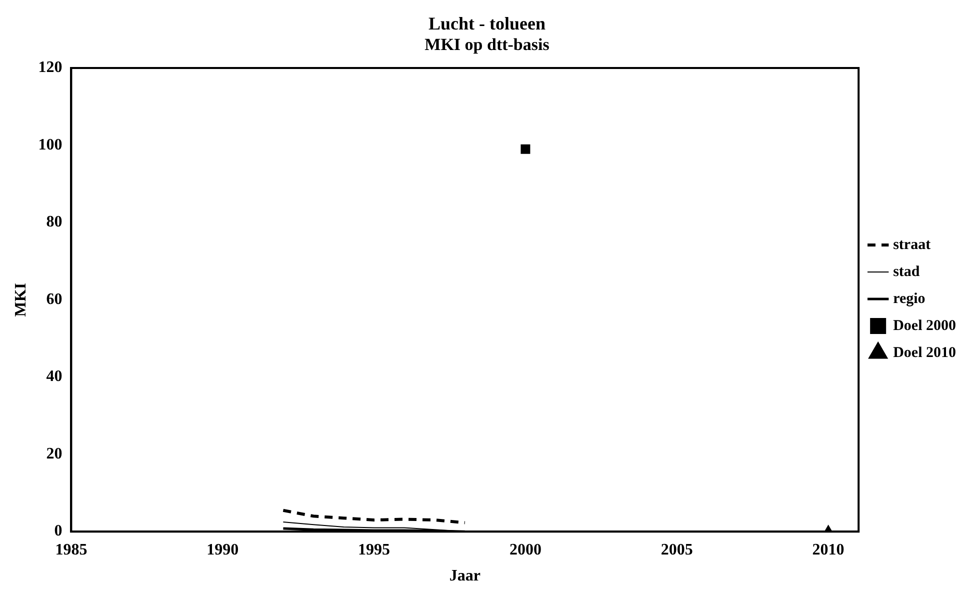  Describe the element at coordinates (906, 272) in the screenshot. I see `legend-label: stad` at that location.